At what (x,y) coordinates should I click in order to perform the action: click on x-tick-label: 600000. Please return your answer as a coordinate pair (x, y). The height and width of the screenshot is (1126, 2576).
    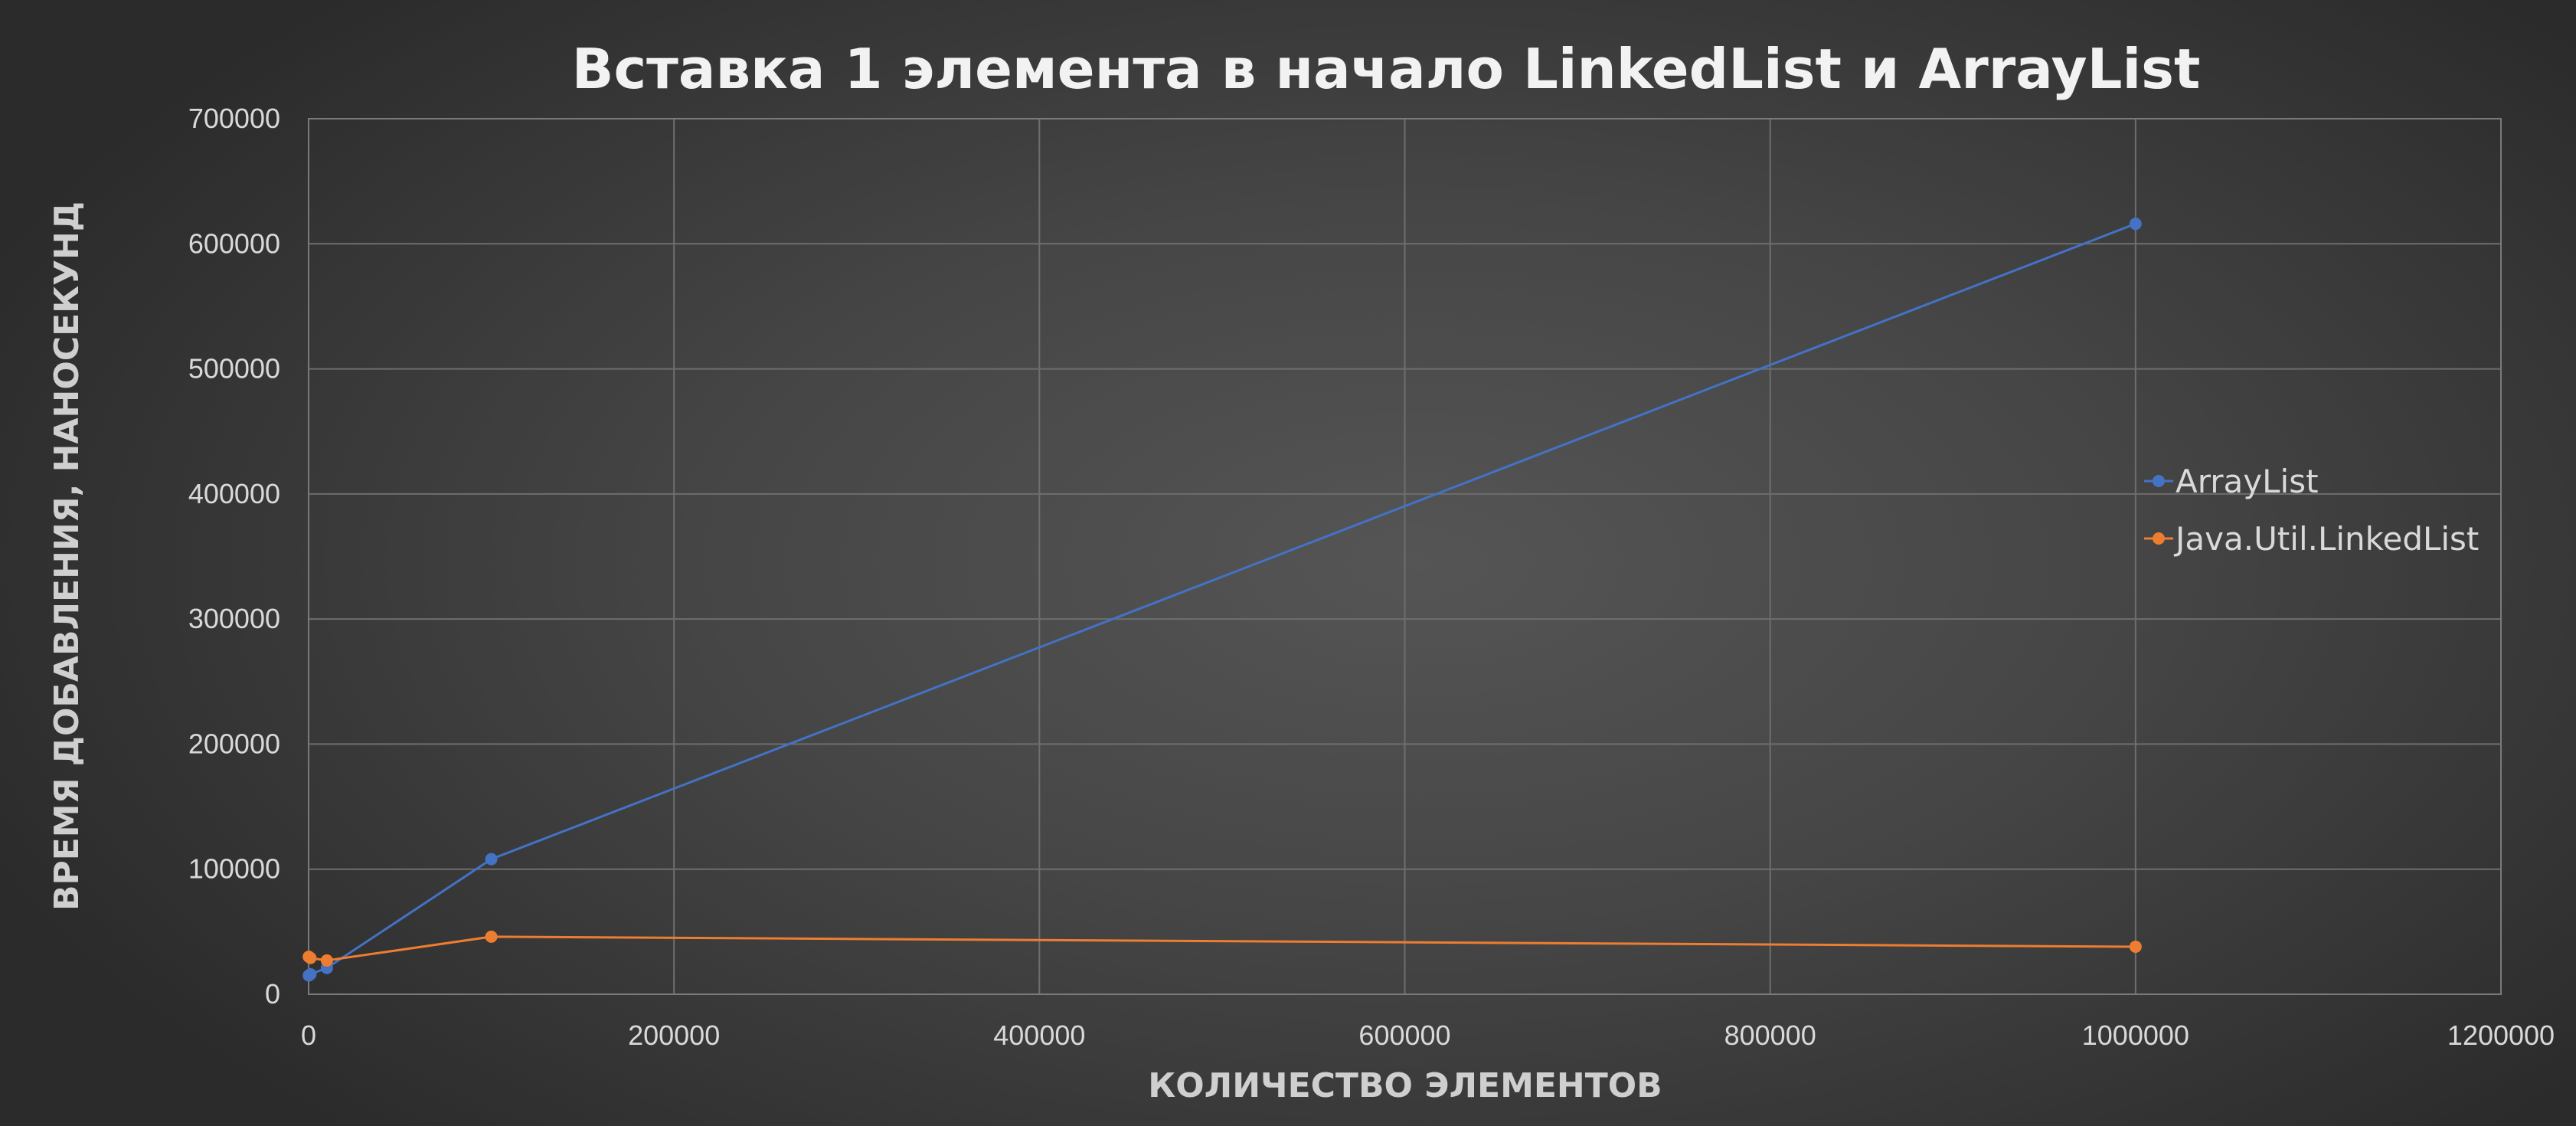
    Looking at the image, I should click on (1404, 1035).